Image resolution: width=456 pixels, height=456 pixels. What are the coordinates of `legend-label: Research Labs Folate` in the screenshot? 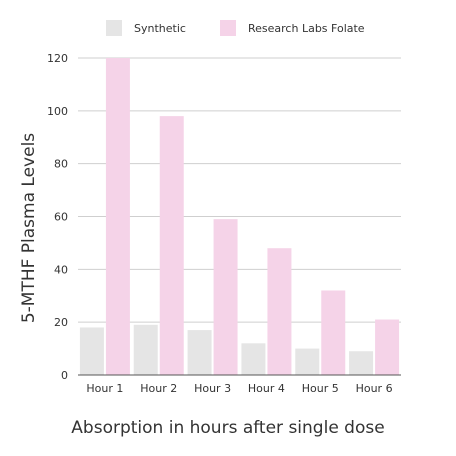 It's located at (306, 28).